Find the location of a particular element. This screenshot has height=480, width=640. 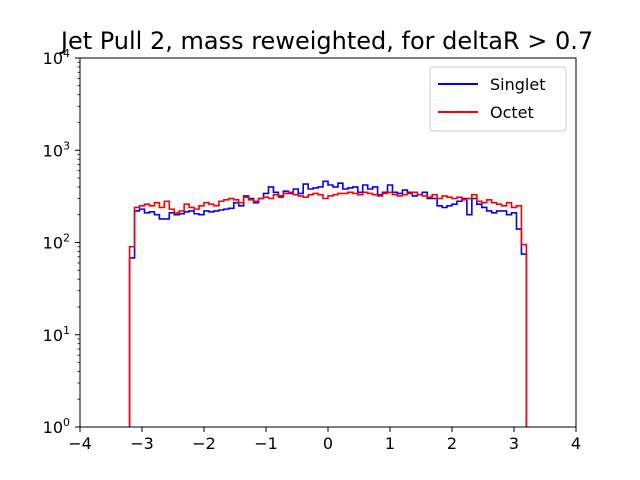

x-tick-label: −3 is located at coordinates (142, 443).